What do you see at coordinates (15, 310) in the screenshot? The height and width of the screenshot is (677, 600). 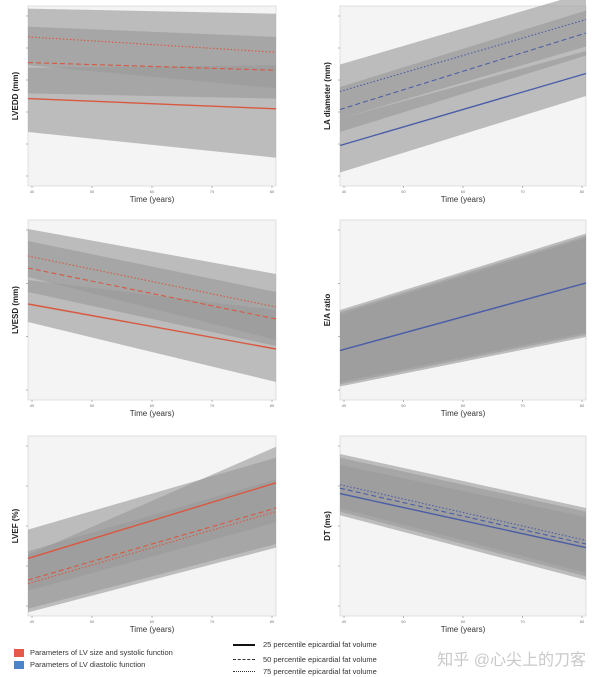 I see `y-axis-label: LVESD (mm)` at bounding box center [15, 310].